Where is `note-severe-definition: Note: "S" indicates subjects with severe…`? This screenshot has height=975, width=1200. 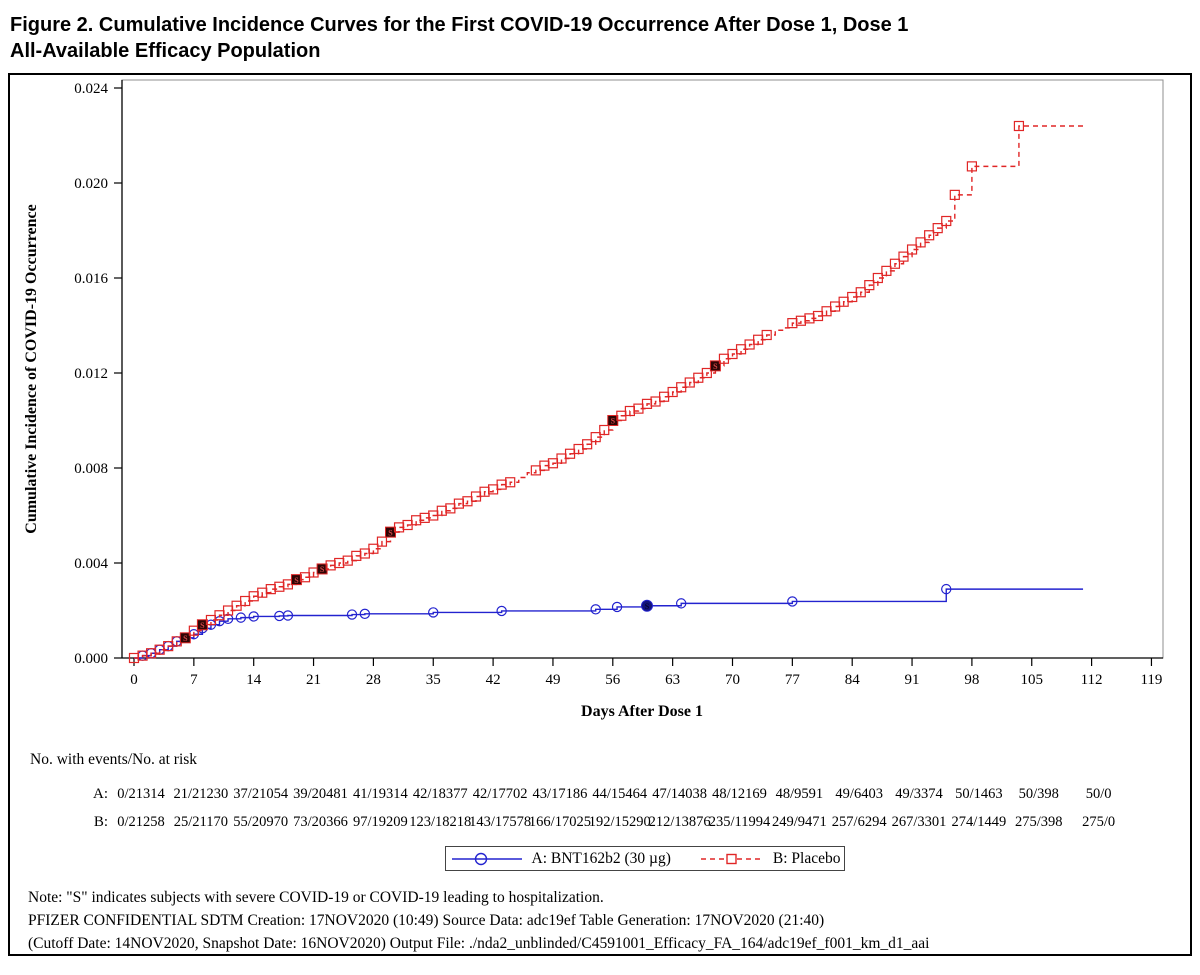
note-severe-definition: Note: "S" indicates subjects with severe… is located at coordinates (316, 897).